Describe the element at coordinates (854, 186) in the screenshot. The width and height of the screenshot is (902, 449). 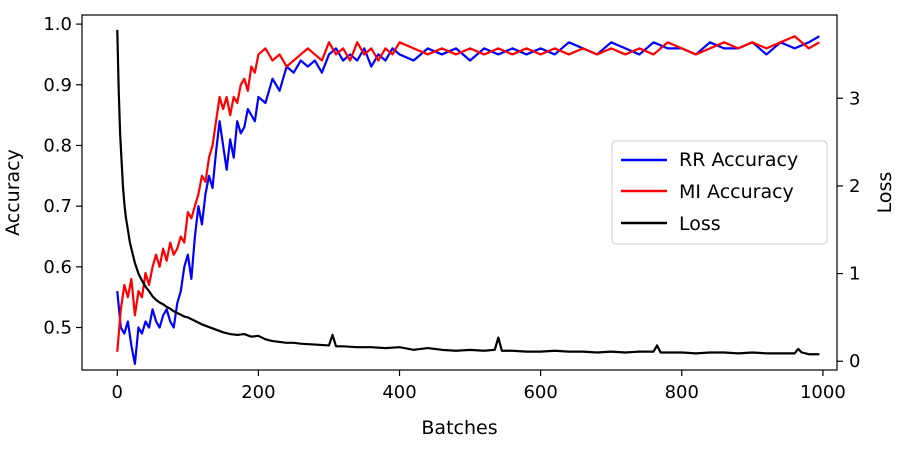
I see `y2-tick-label: 2` at that location.